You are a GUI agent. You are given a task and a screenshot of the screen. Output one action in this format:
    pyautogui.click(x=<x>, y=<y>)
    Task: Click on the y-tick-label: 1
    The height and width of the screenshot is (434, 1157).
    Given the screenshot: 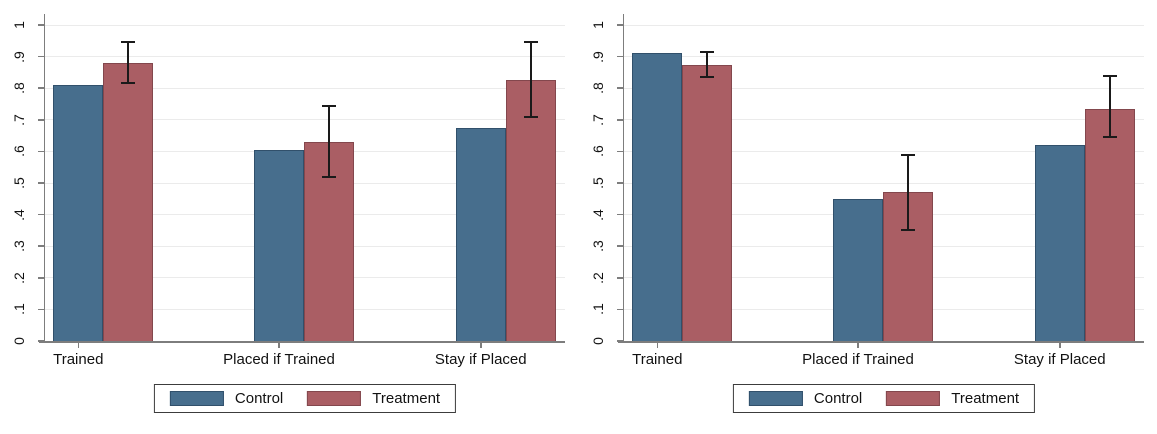 What is the action you would take?
    pyautogui.click(x=19, y=25)
    